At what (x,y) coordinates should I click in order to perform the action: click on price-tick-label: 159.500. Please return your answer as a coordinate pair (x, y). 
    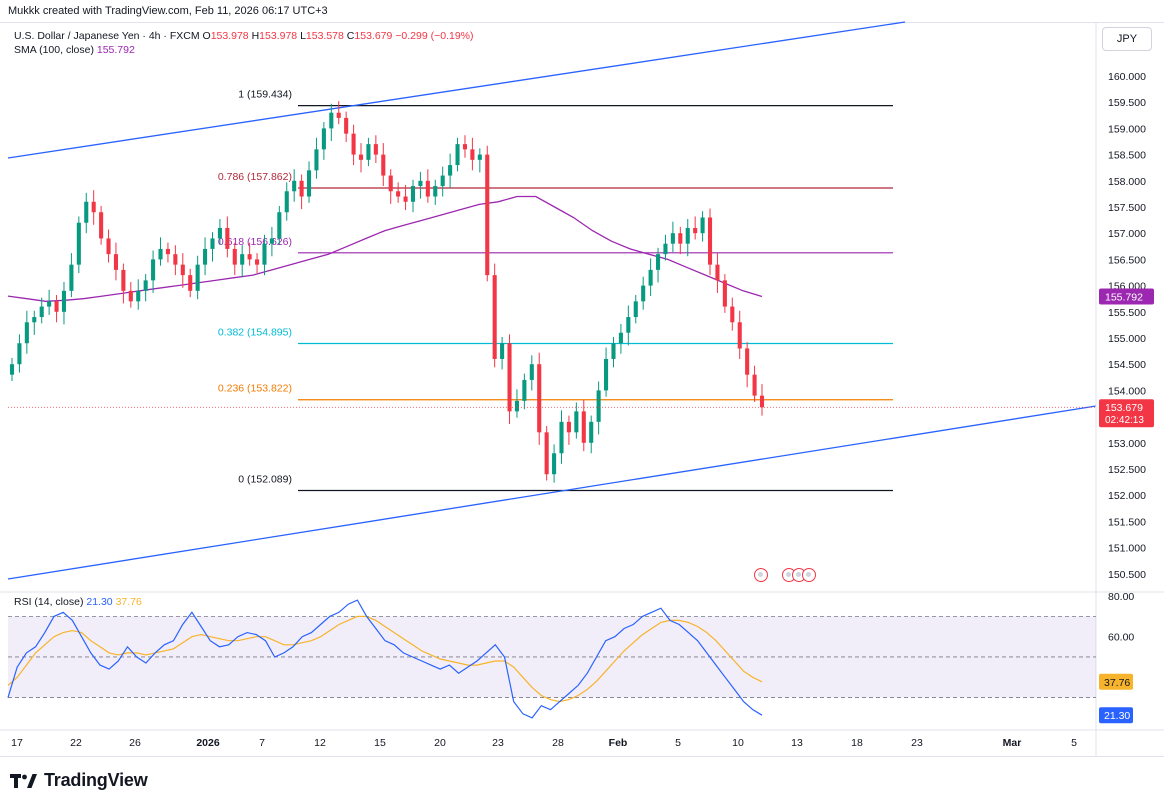
    Looking at the image, I should click on (1127, 103).